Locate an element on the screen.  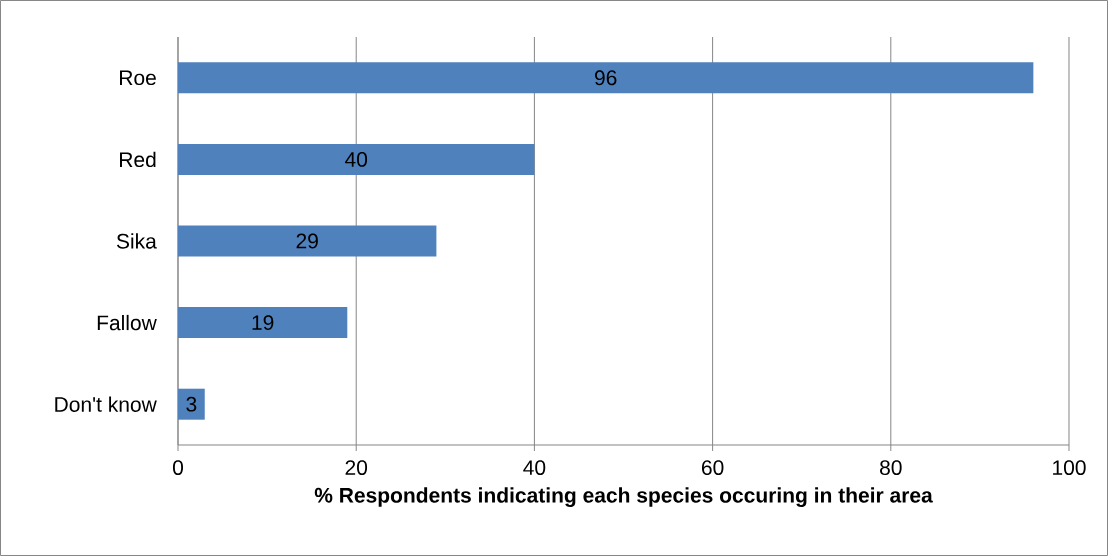
data-label: 40 is located at coordinates (356, 159).